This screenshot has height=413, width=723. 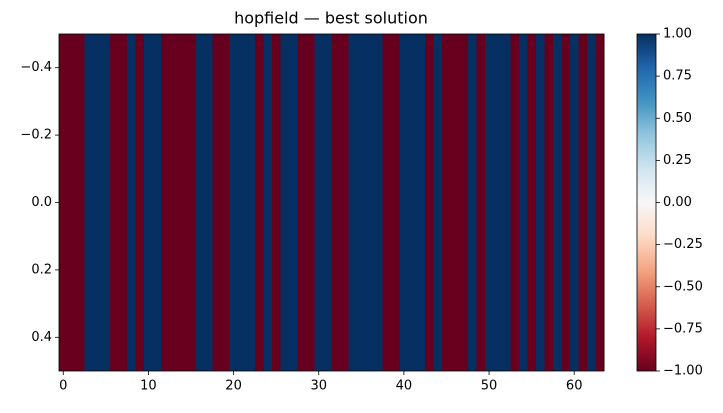 What do you see at coordinates (404, 386) in the screenshot?
I see `x-tick-label: 40` at bounding box center [404, 386].